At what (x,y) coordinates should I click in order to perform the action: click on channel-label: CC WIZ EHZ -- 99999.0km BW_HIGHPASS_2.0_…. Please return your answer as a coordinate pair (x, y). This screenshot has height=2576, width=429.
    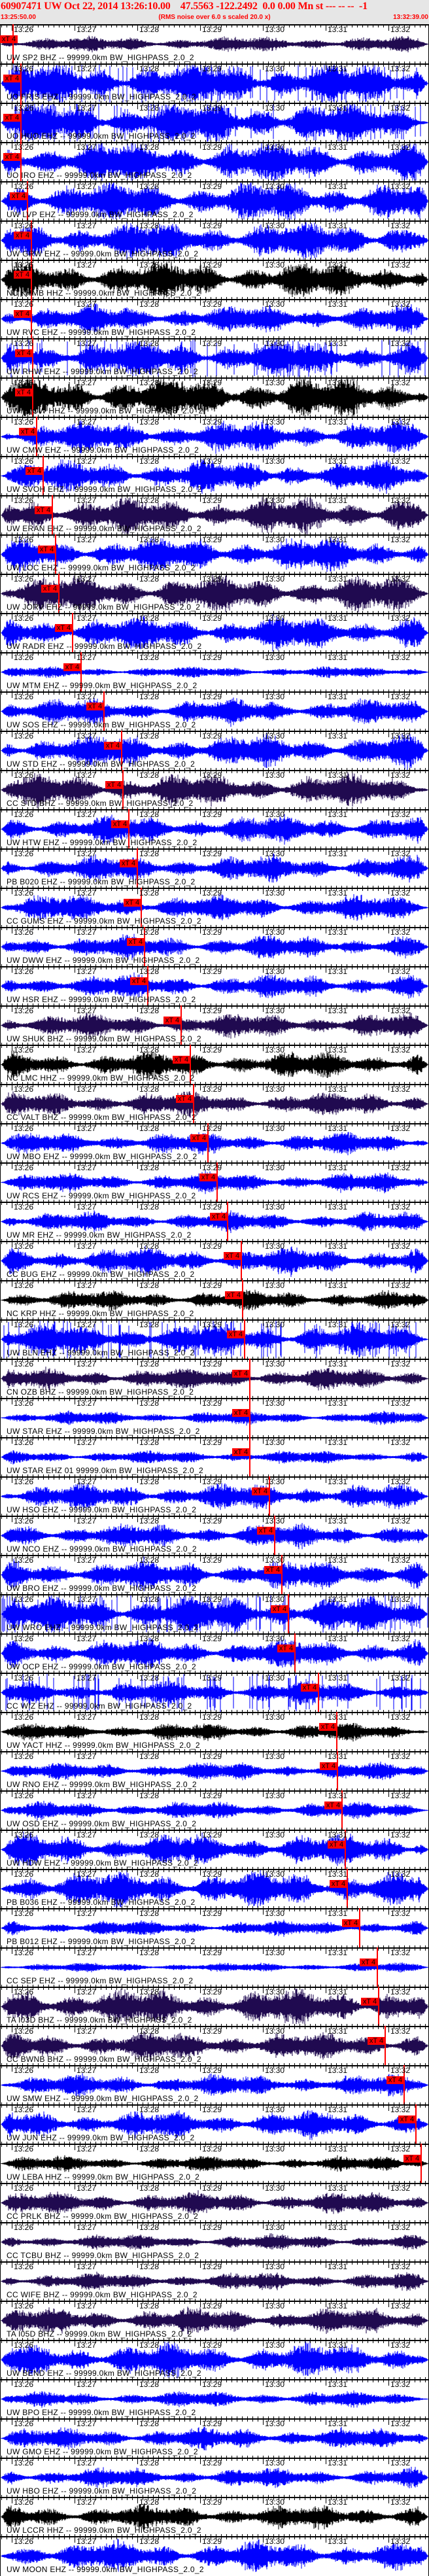
    Looking at the image, I should click on (99, 1706).